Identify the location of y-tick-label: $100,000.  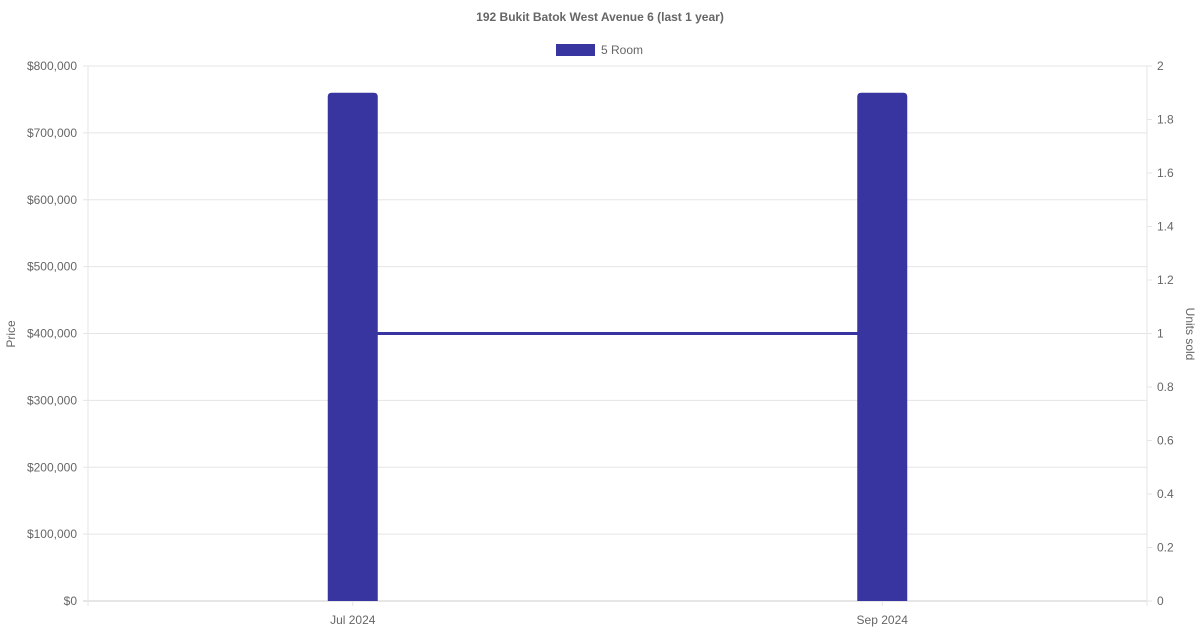
(52, 534).